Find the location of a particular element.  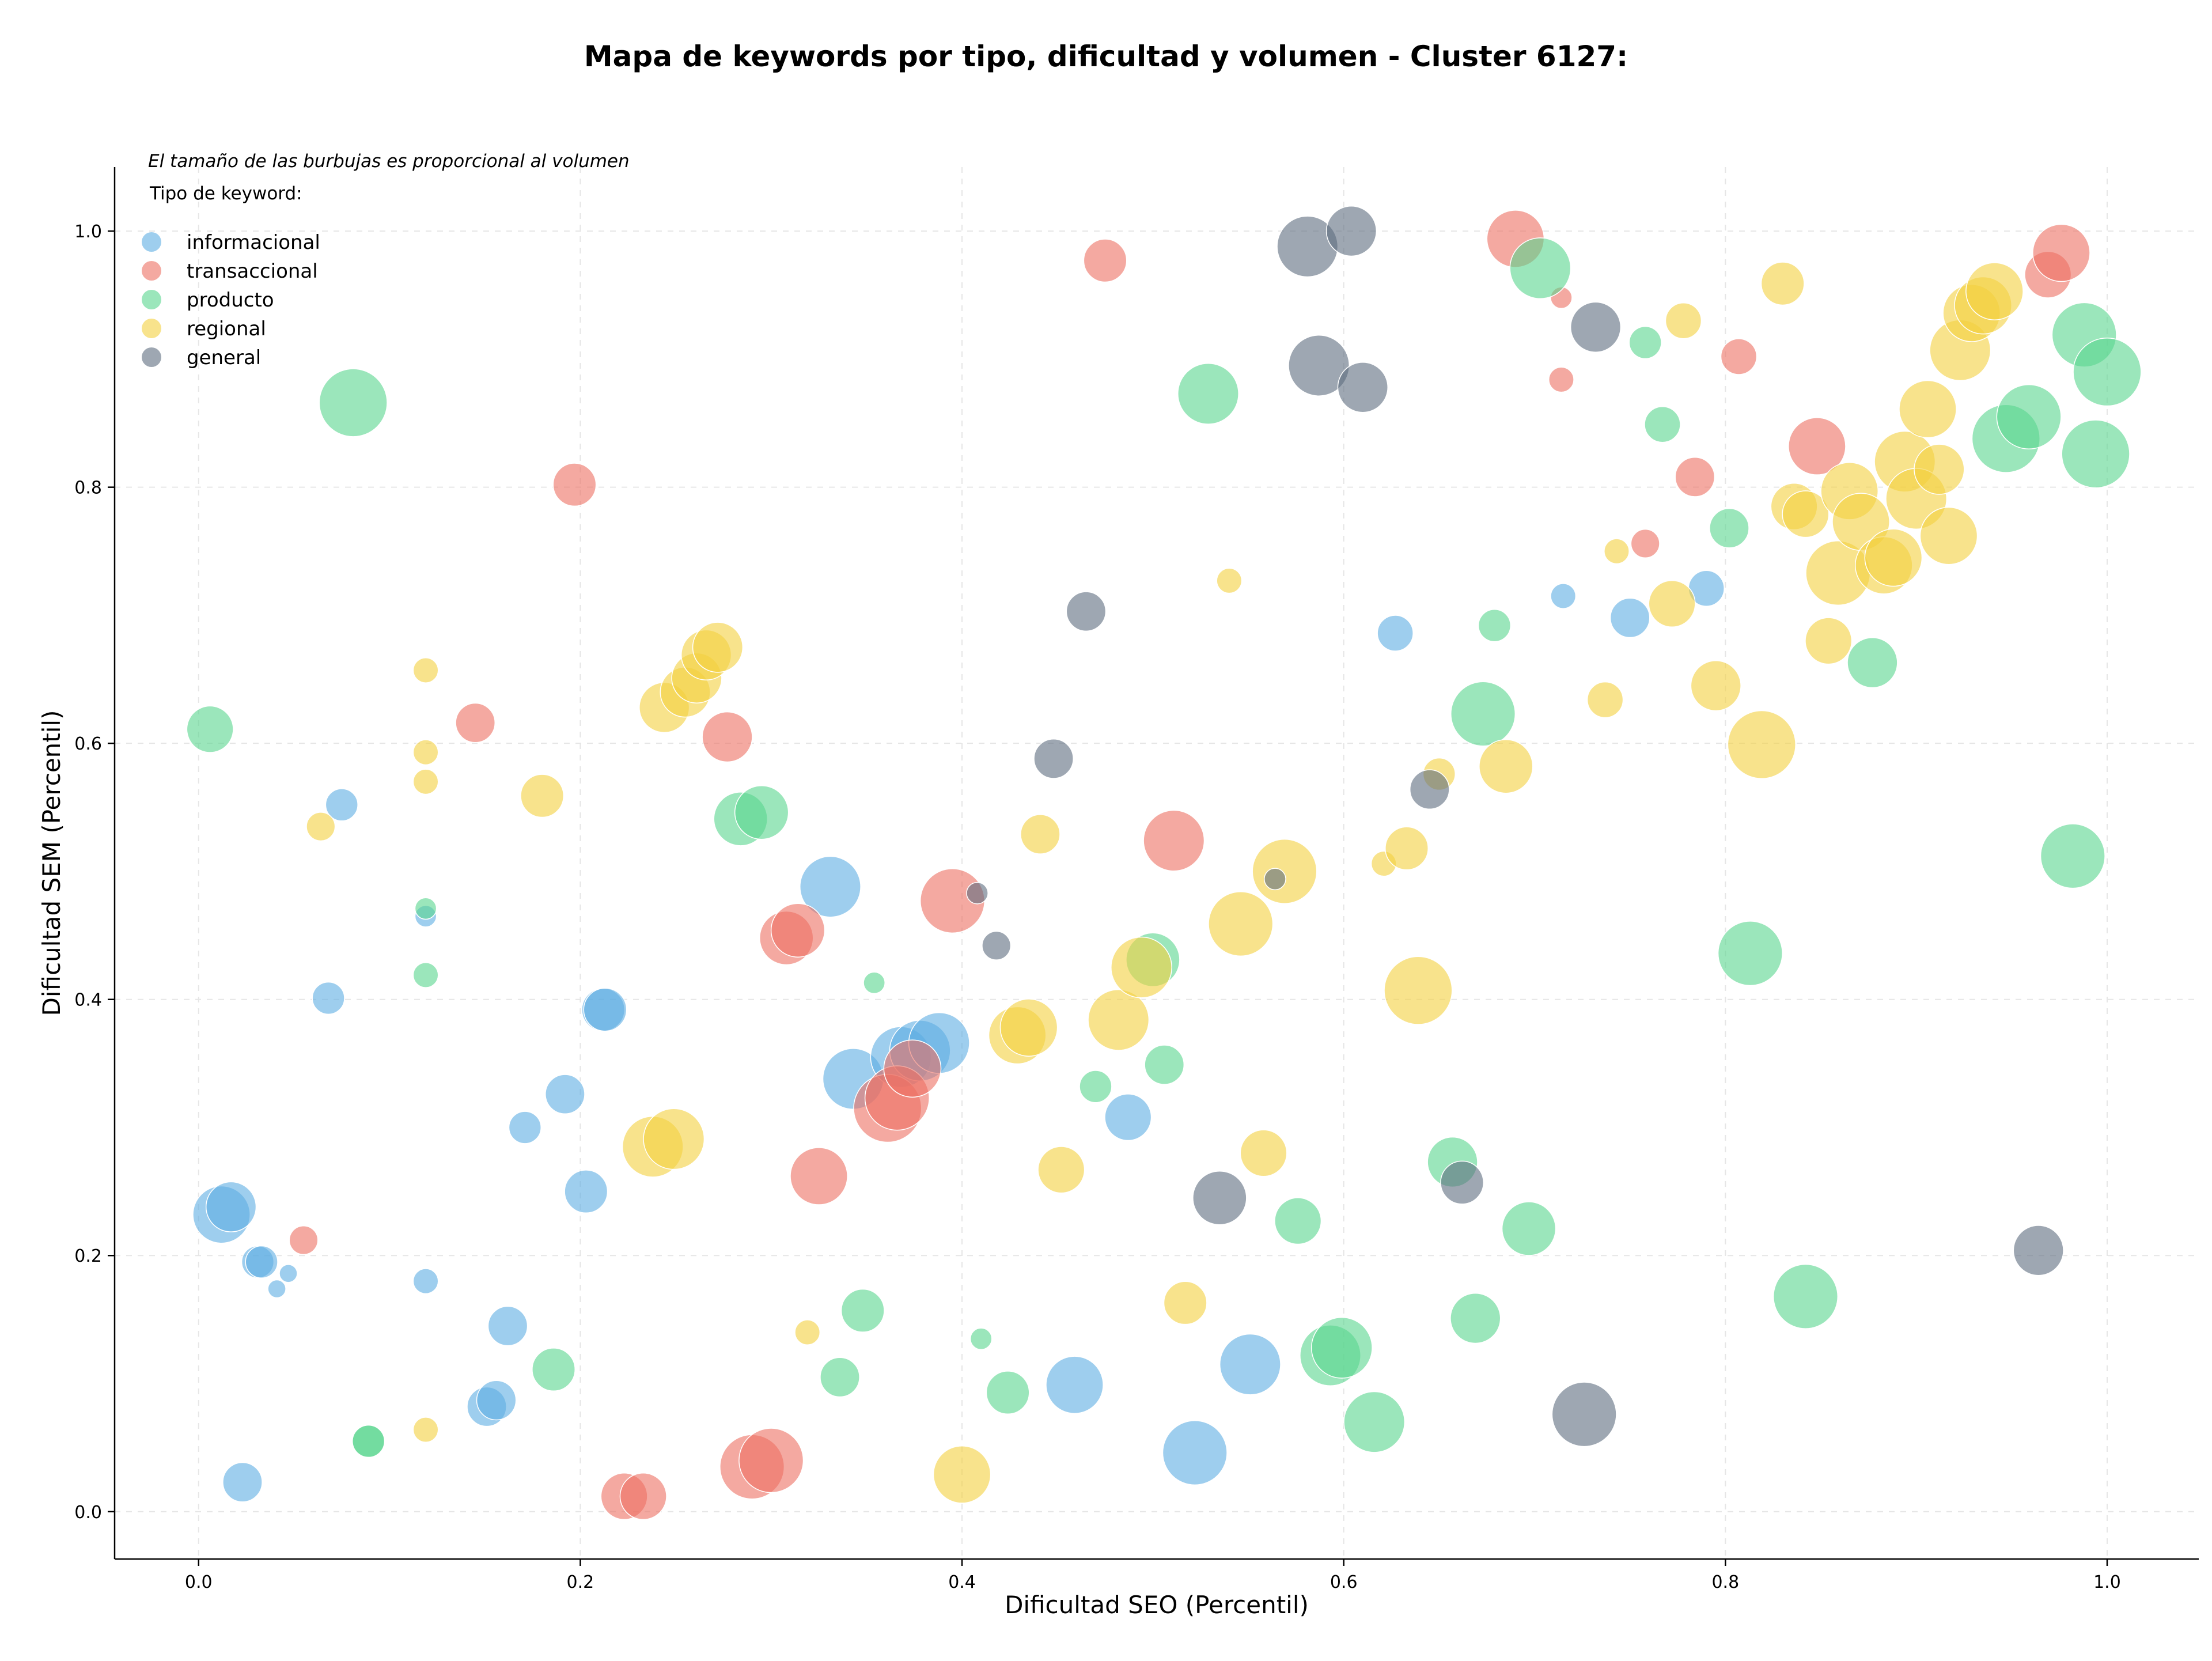

x-tick-label: 0.6 is located at coordinates (1344, 1582).